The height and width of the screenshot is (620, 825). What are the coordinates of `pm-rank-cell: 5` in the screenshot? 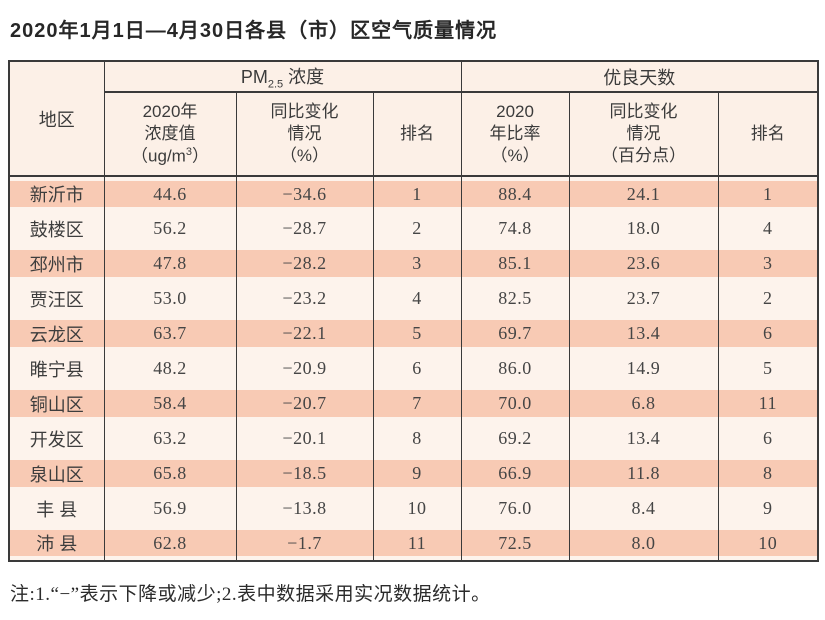 It's located at (417, 333).